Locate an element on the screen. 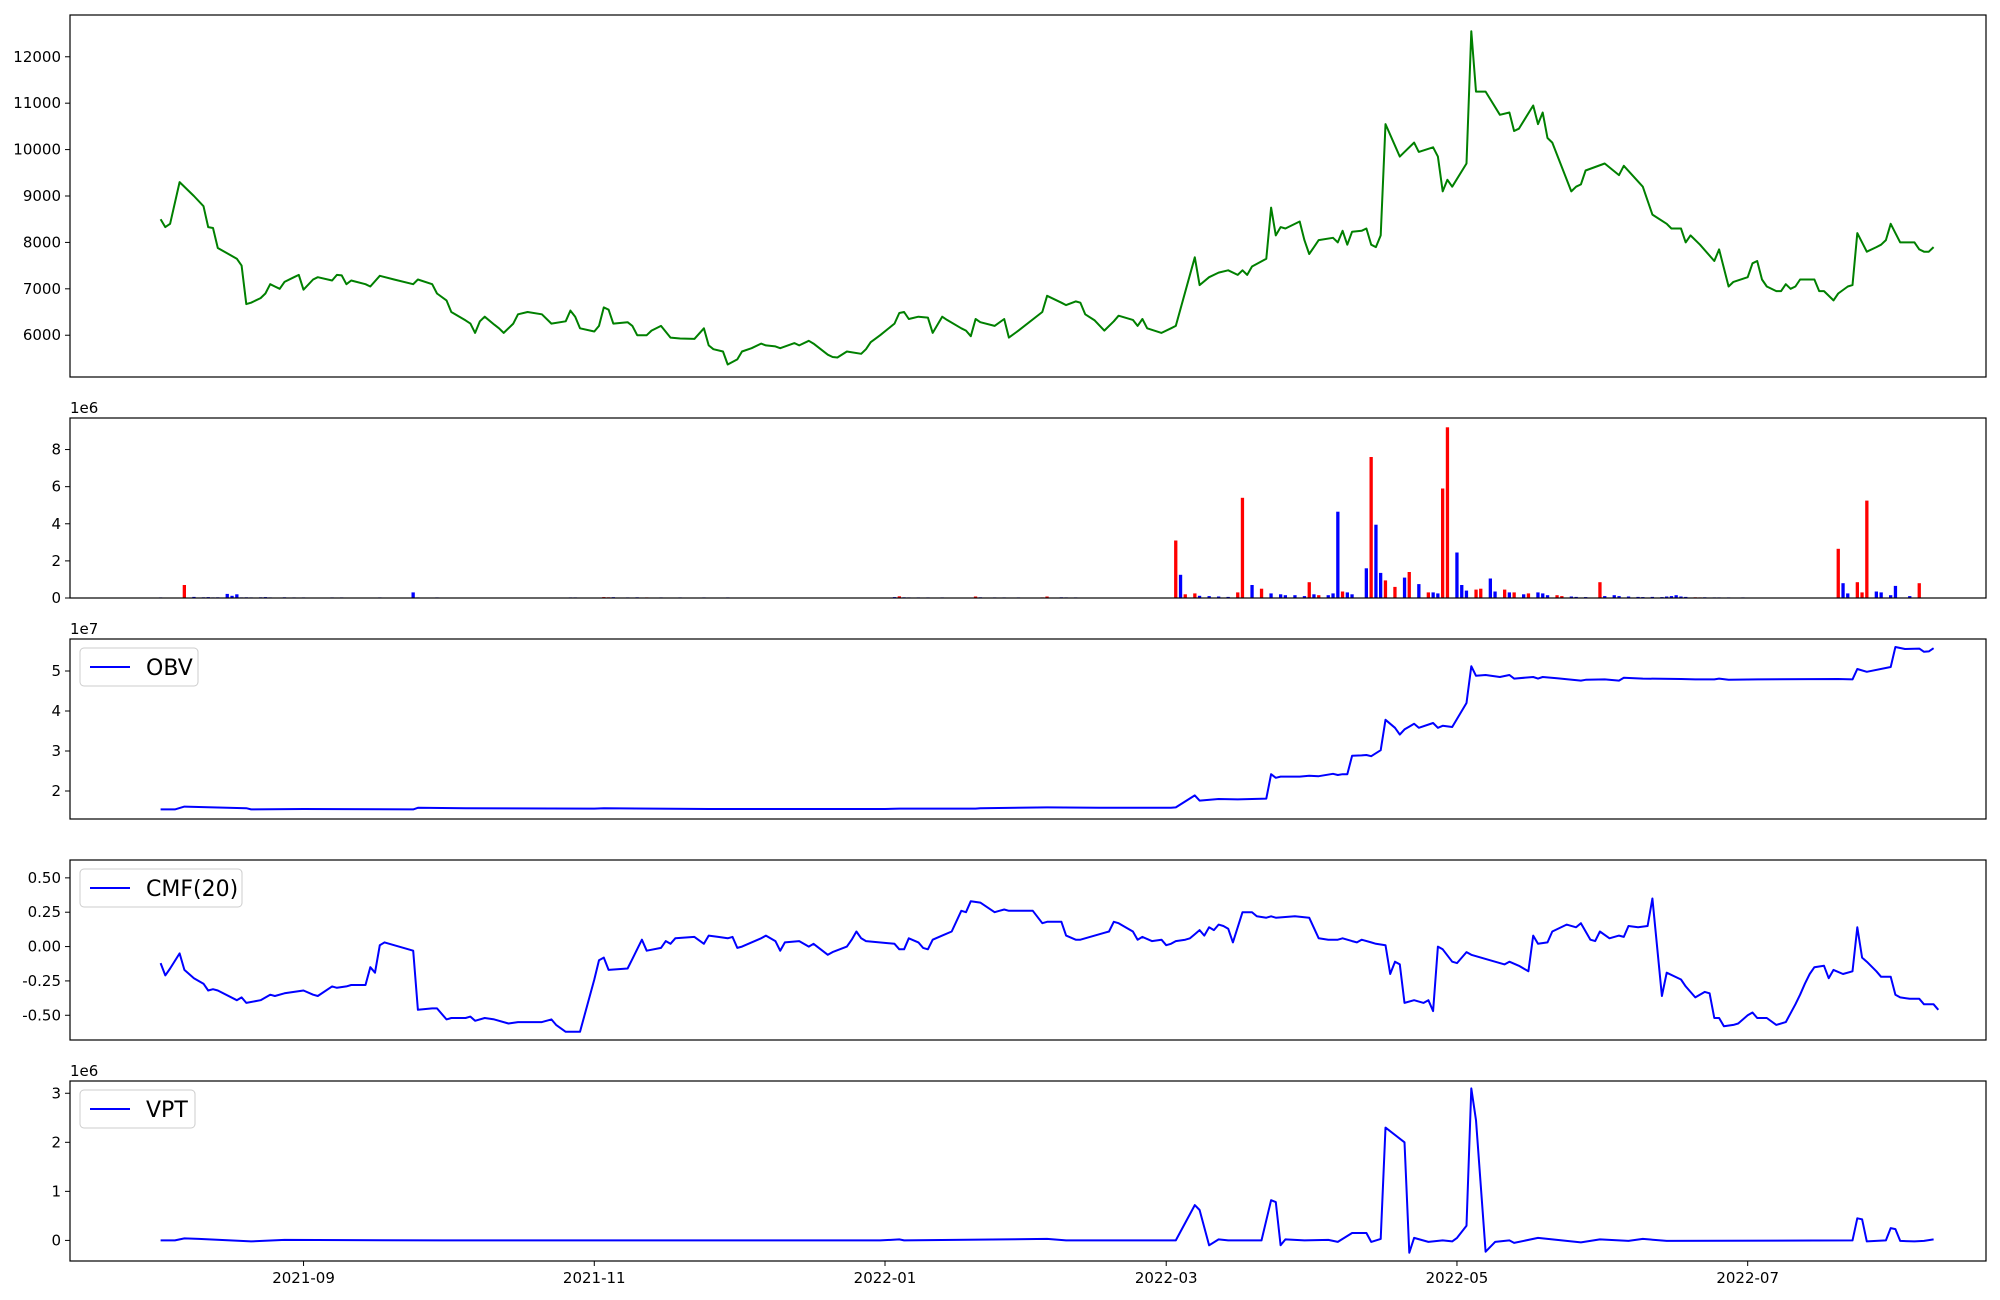 This screenshot has width=2000, height=1300. obv-y-tick-label: 2 is located at coordinates (56, 791).